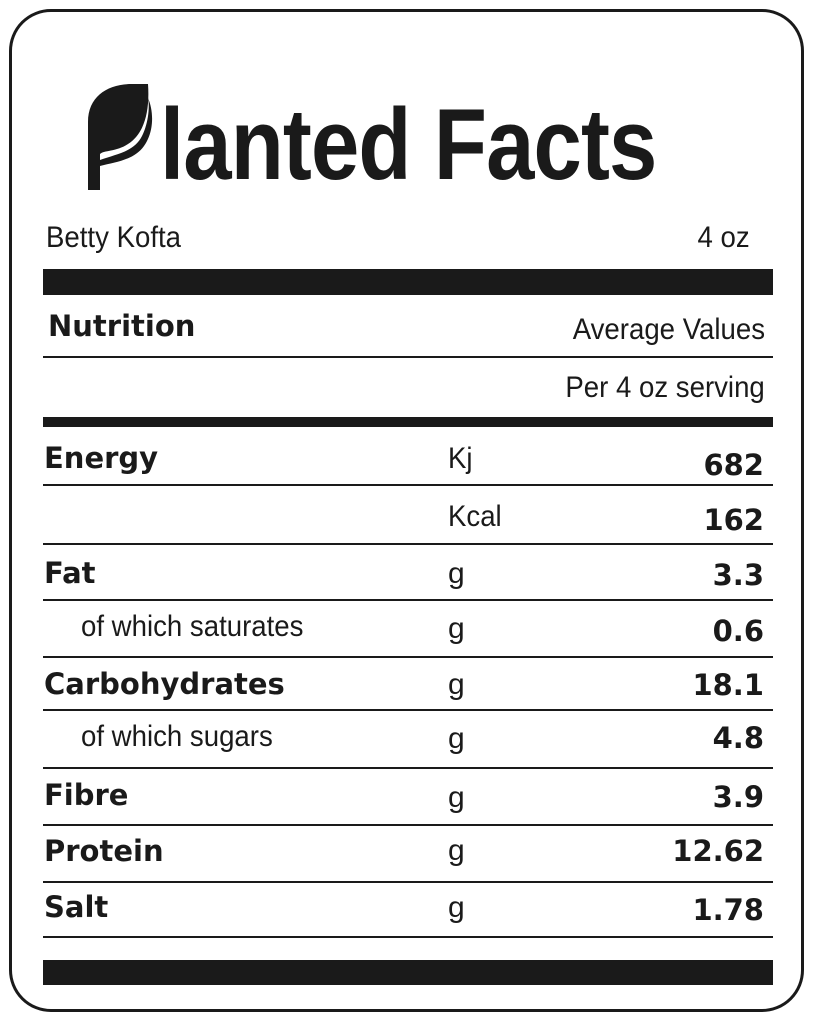 This screenshot has height=1024, width=830. What do you see at coordinates (733, 520) in the screenshot?
I see `row-value: 162` at bounding box center [733, 520].